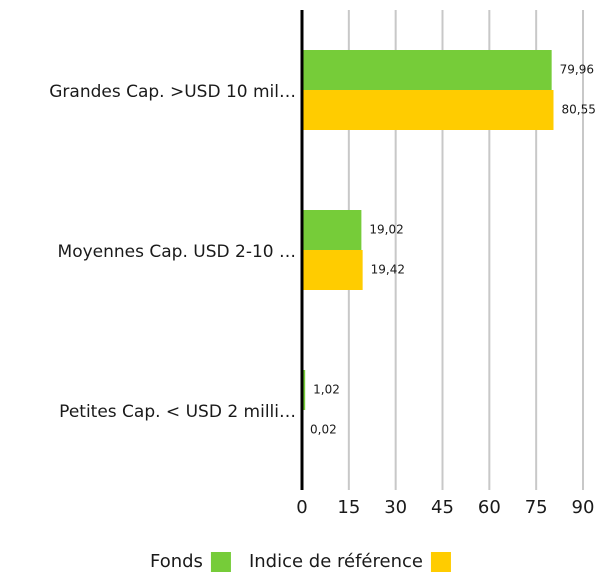 This screenshot has width=612, height=575. I want to click on value-label: 19,42, so click(388, 270).